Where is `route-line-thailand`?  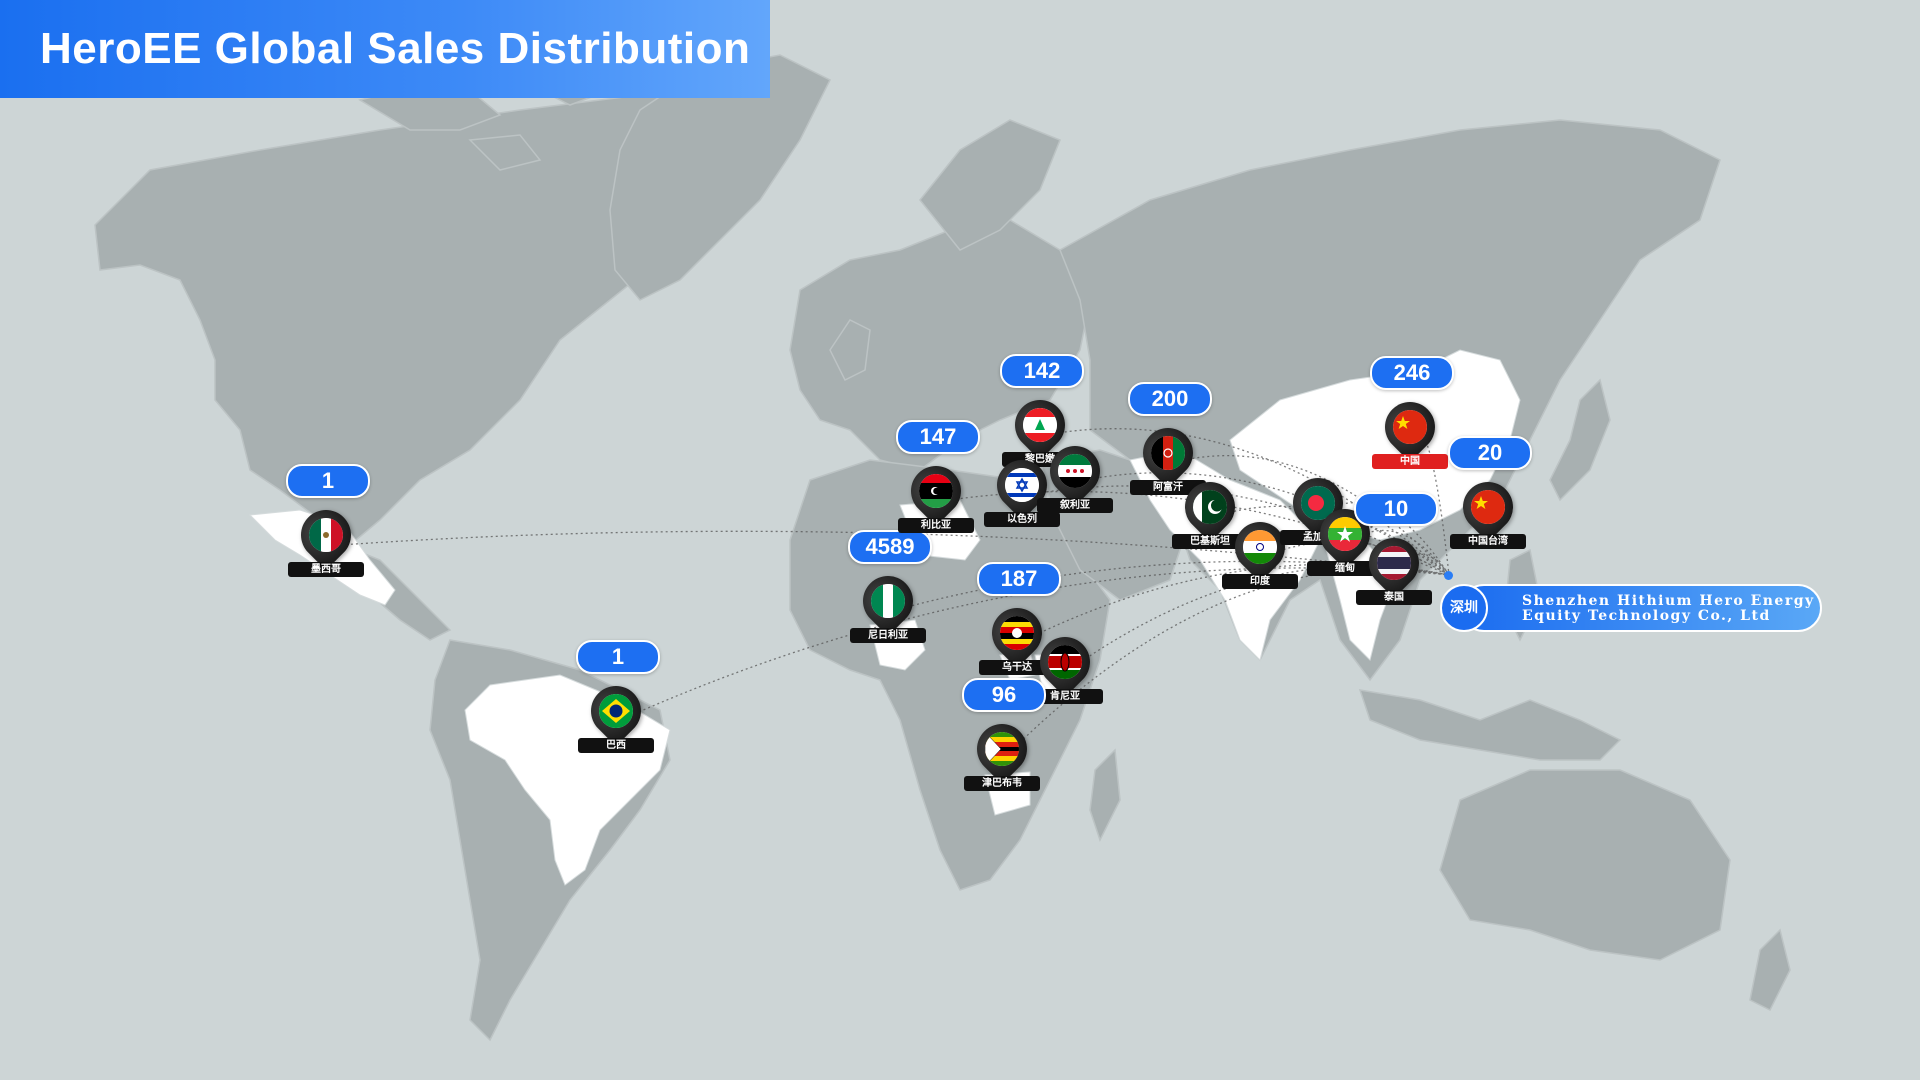 route-line-thailand is located at coordinates (1421, 564).